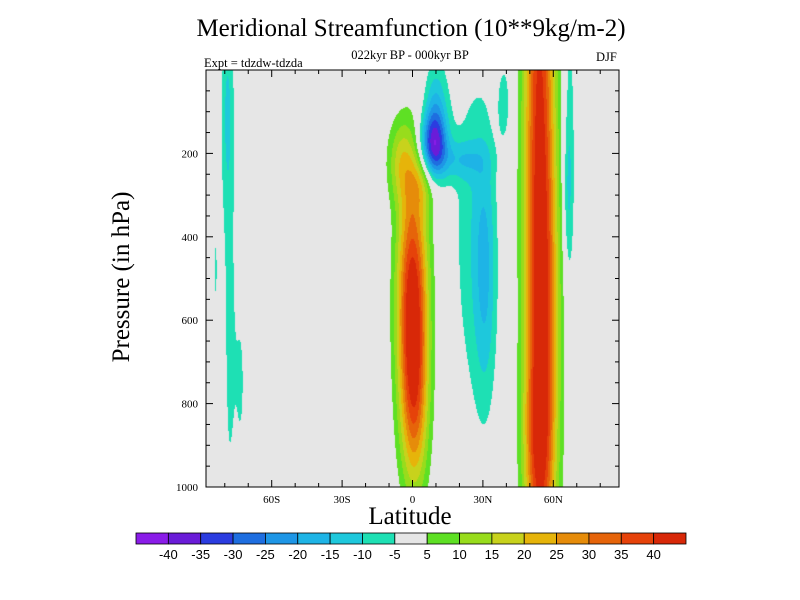 This screenshot has height=600, width=800. What do you see at coordinates (606, 57) in the screenshot?
I see `season-label: DJF` at bounding box center [606, 57].